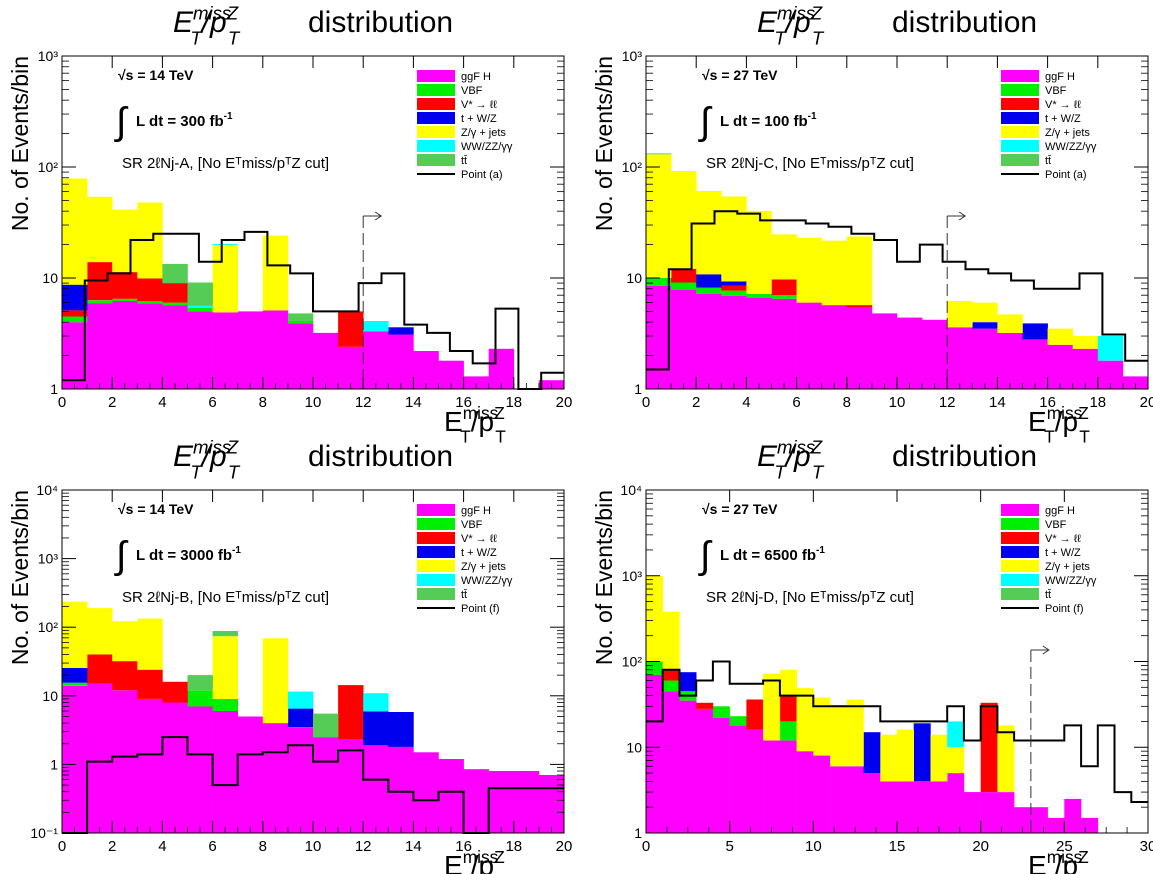 Image resolution: width=1153 pixels, height=874 pixels. I want to click on legend-label: V* → ℓℓ, so click(1063, 539).